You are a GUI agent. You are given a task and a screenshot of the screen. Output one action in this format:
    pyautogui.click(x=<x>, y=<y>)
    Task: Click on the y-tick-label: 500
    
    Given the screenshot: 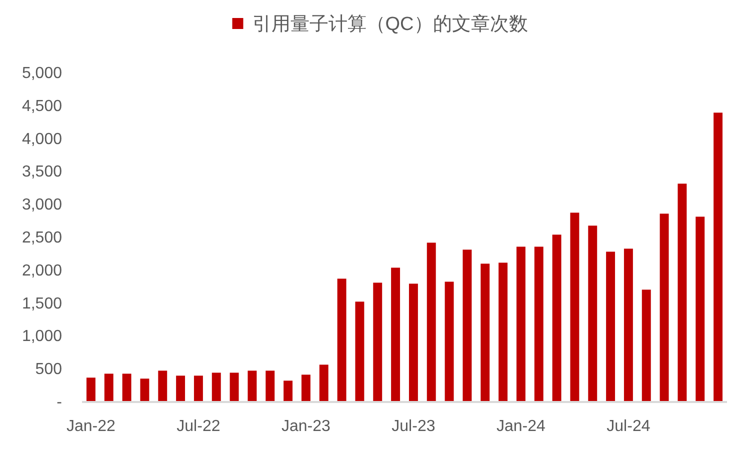 What is the action you would take?
    pyautogui.click(x=48, y=369)
    